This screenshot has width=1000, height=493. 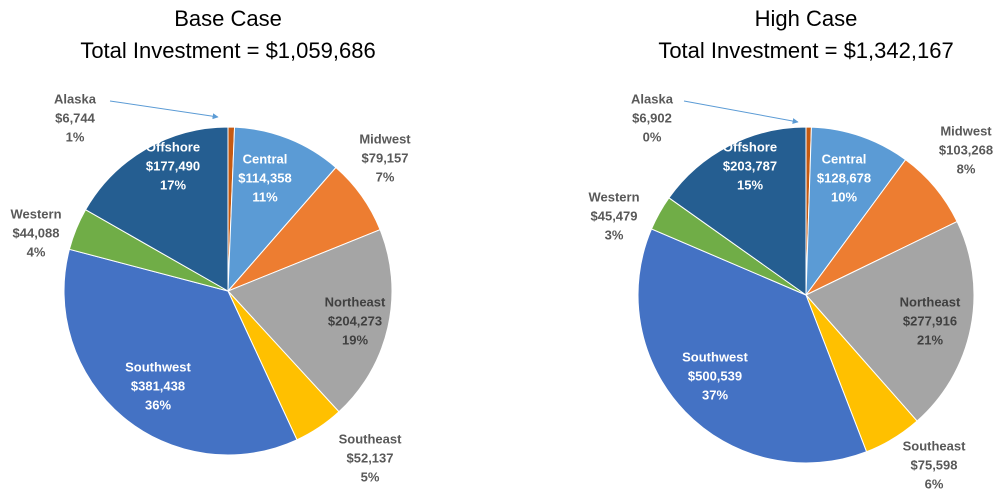 I want to click on slice-label-percent: 11%, so click(x=265, y=196).